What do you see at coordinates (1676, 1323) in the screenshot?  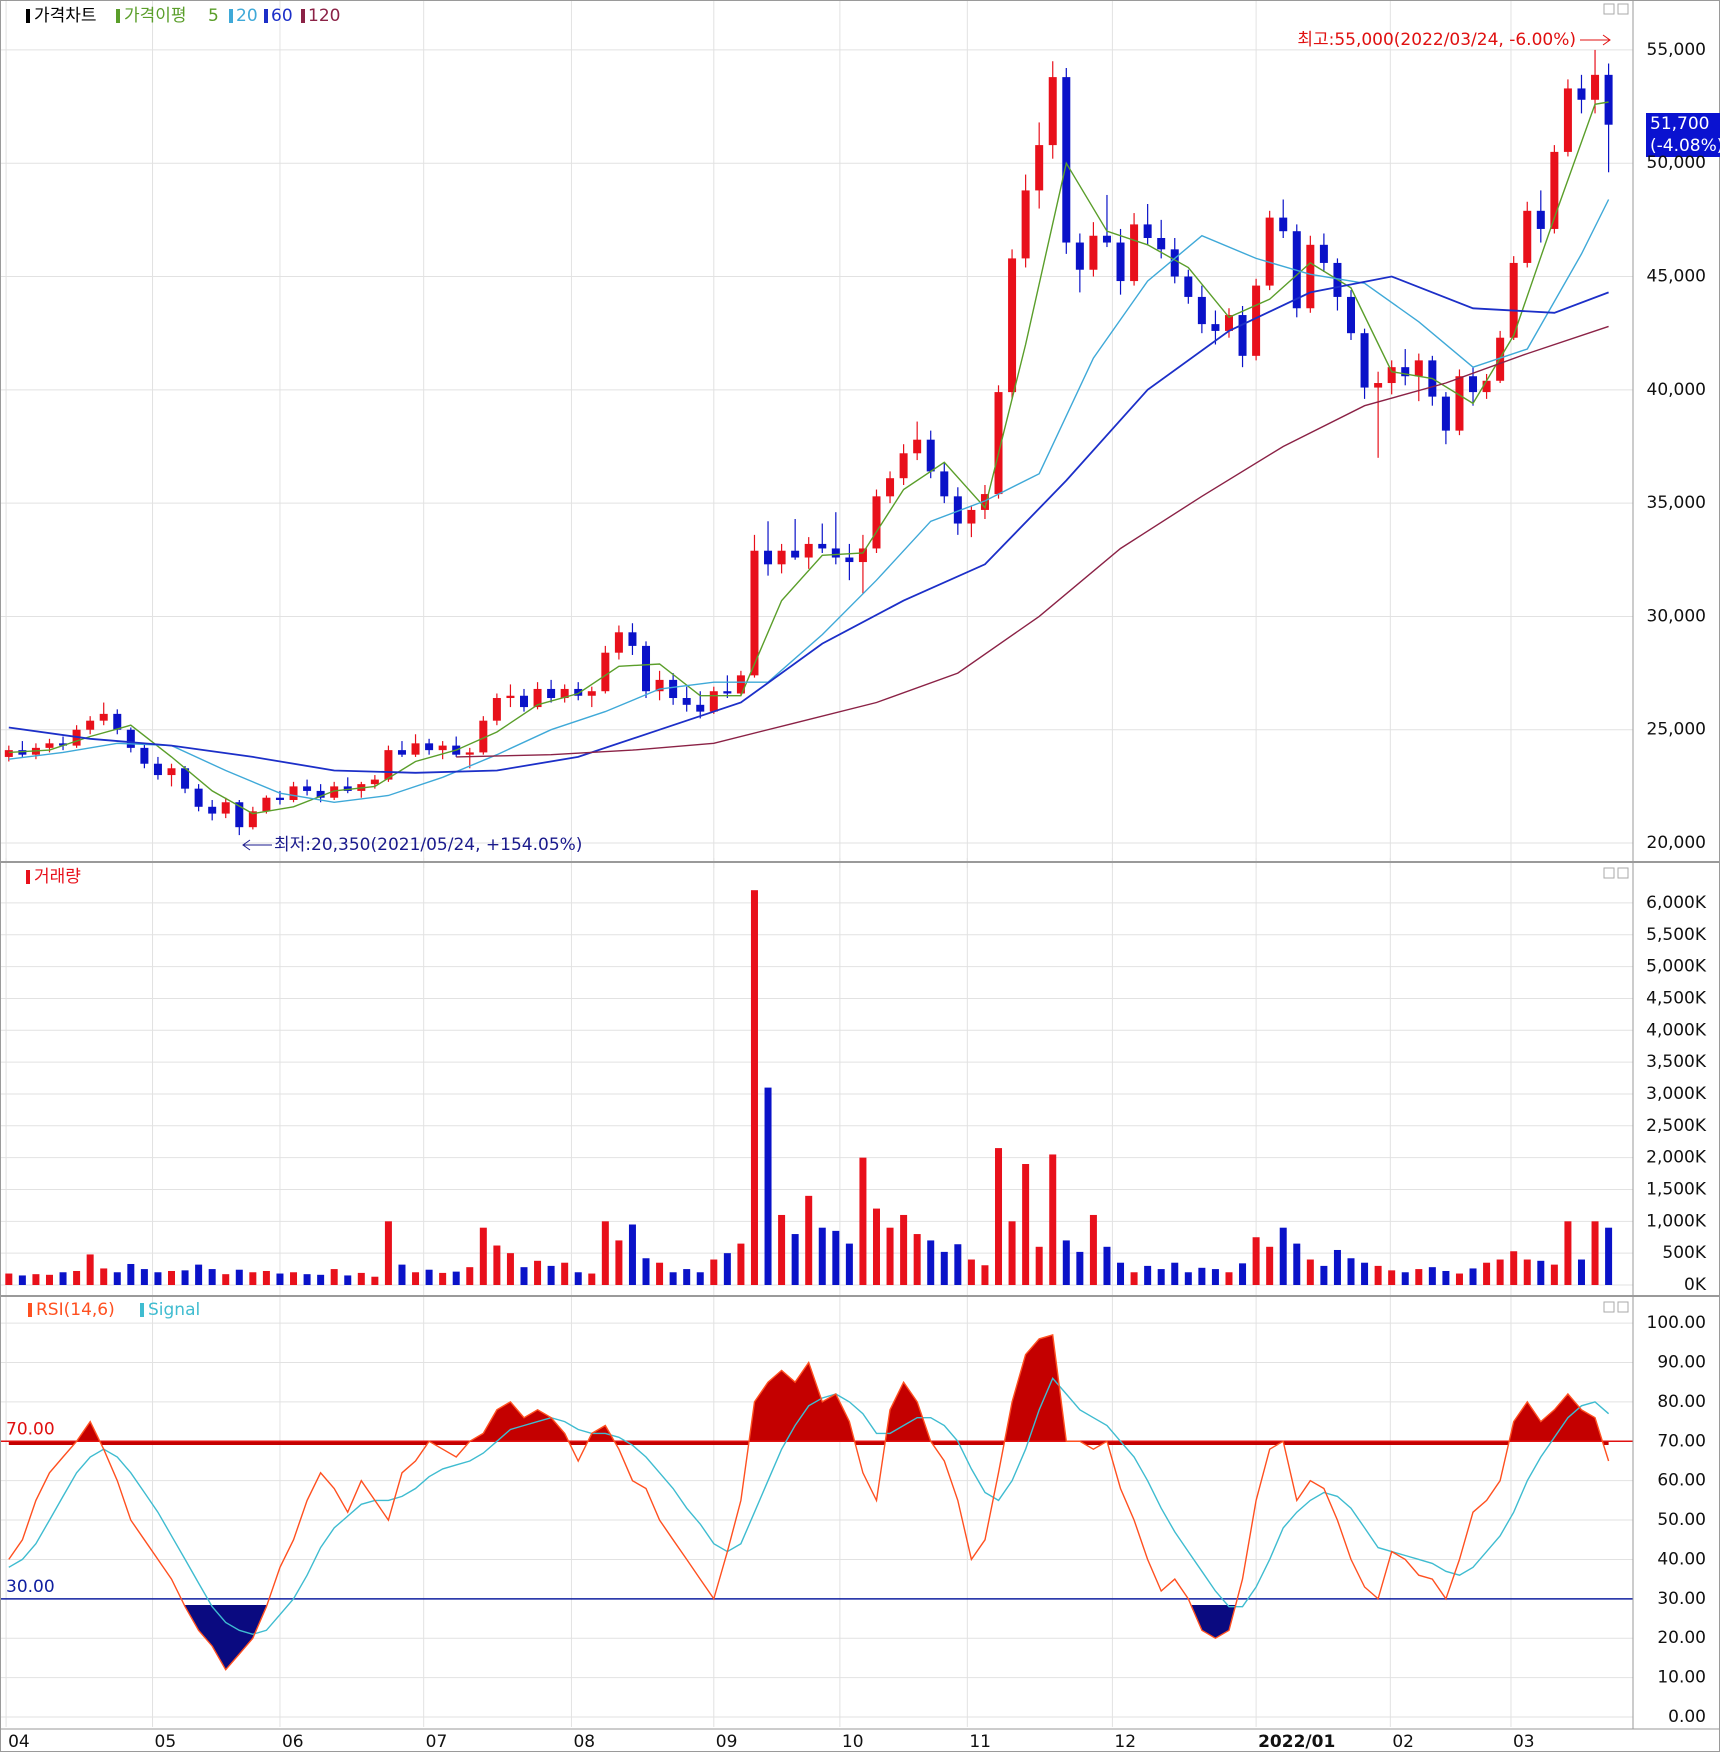 I see `y-tick-label: 100.00` at bounding box center [1676, 1323].